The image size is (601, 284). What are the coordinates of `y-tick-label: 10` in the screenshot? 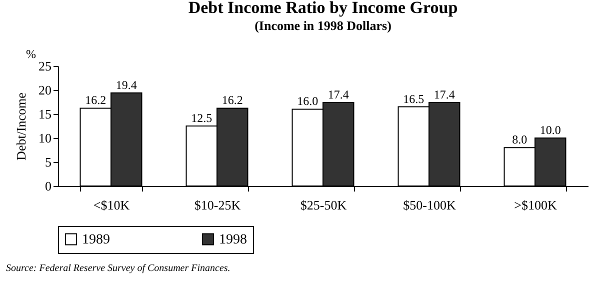 It's located at (45, 138).